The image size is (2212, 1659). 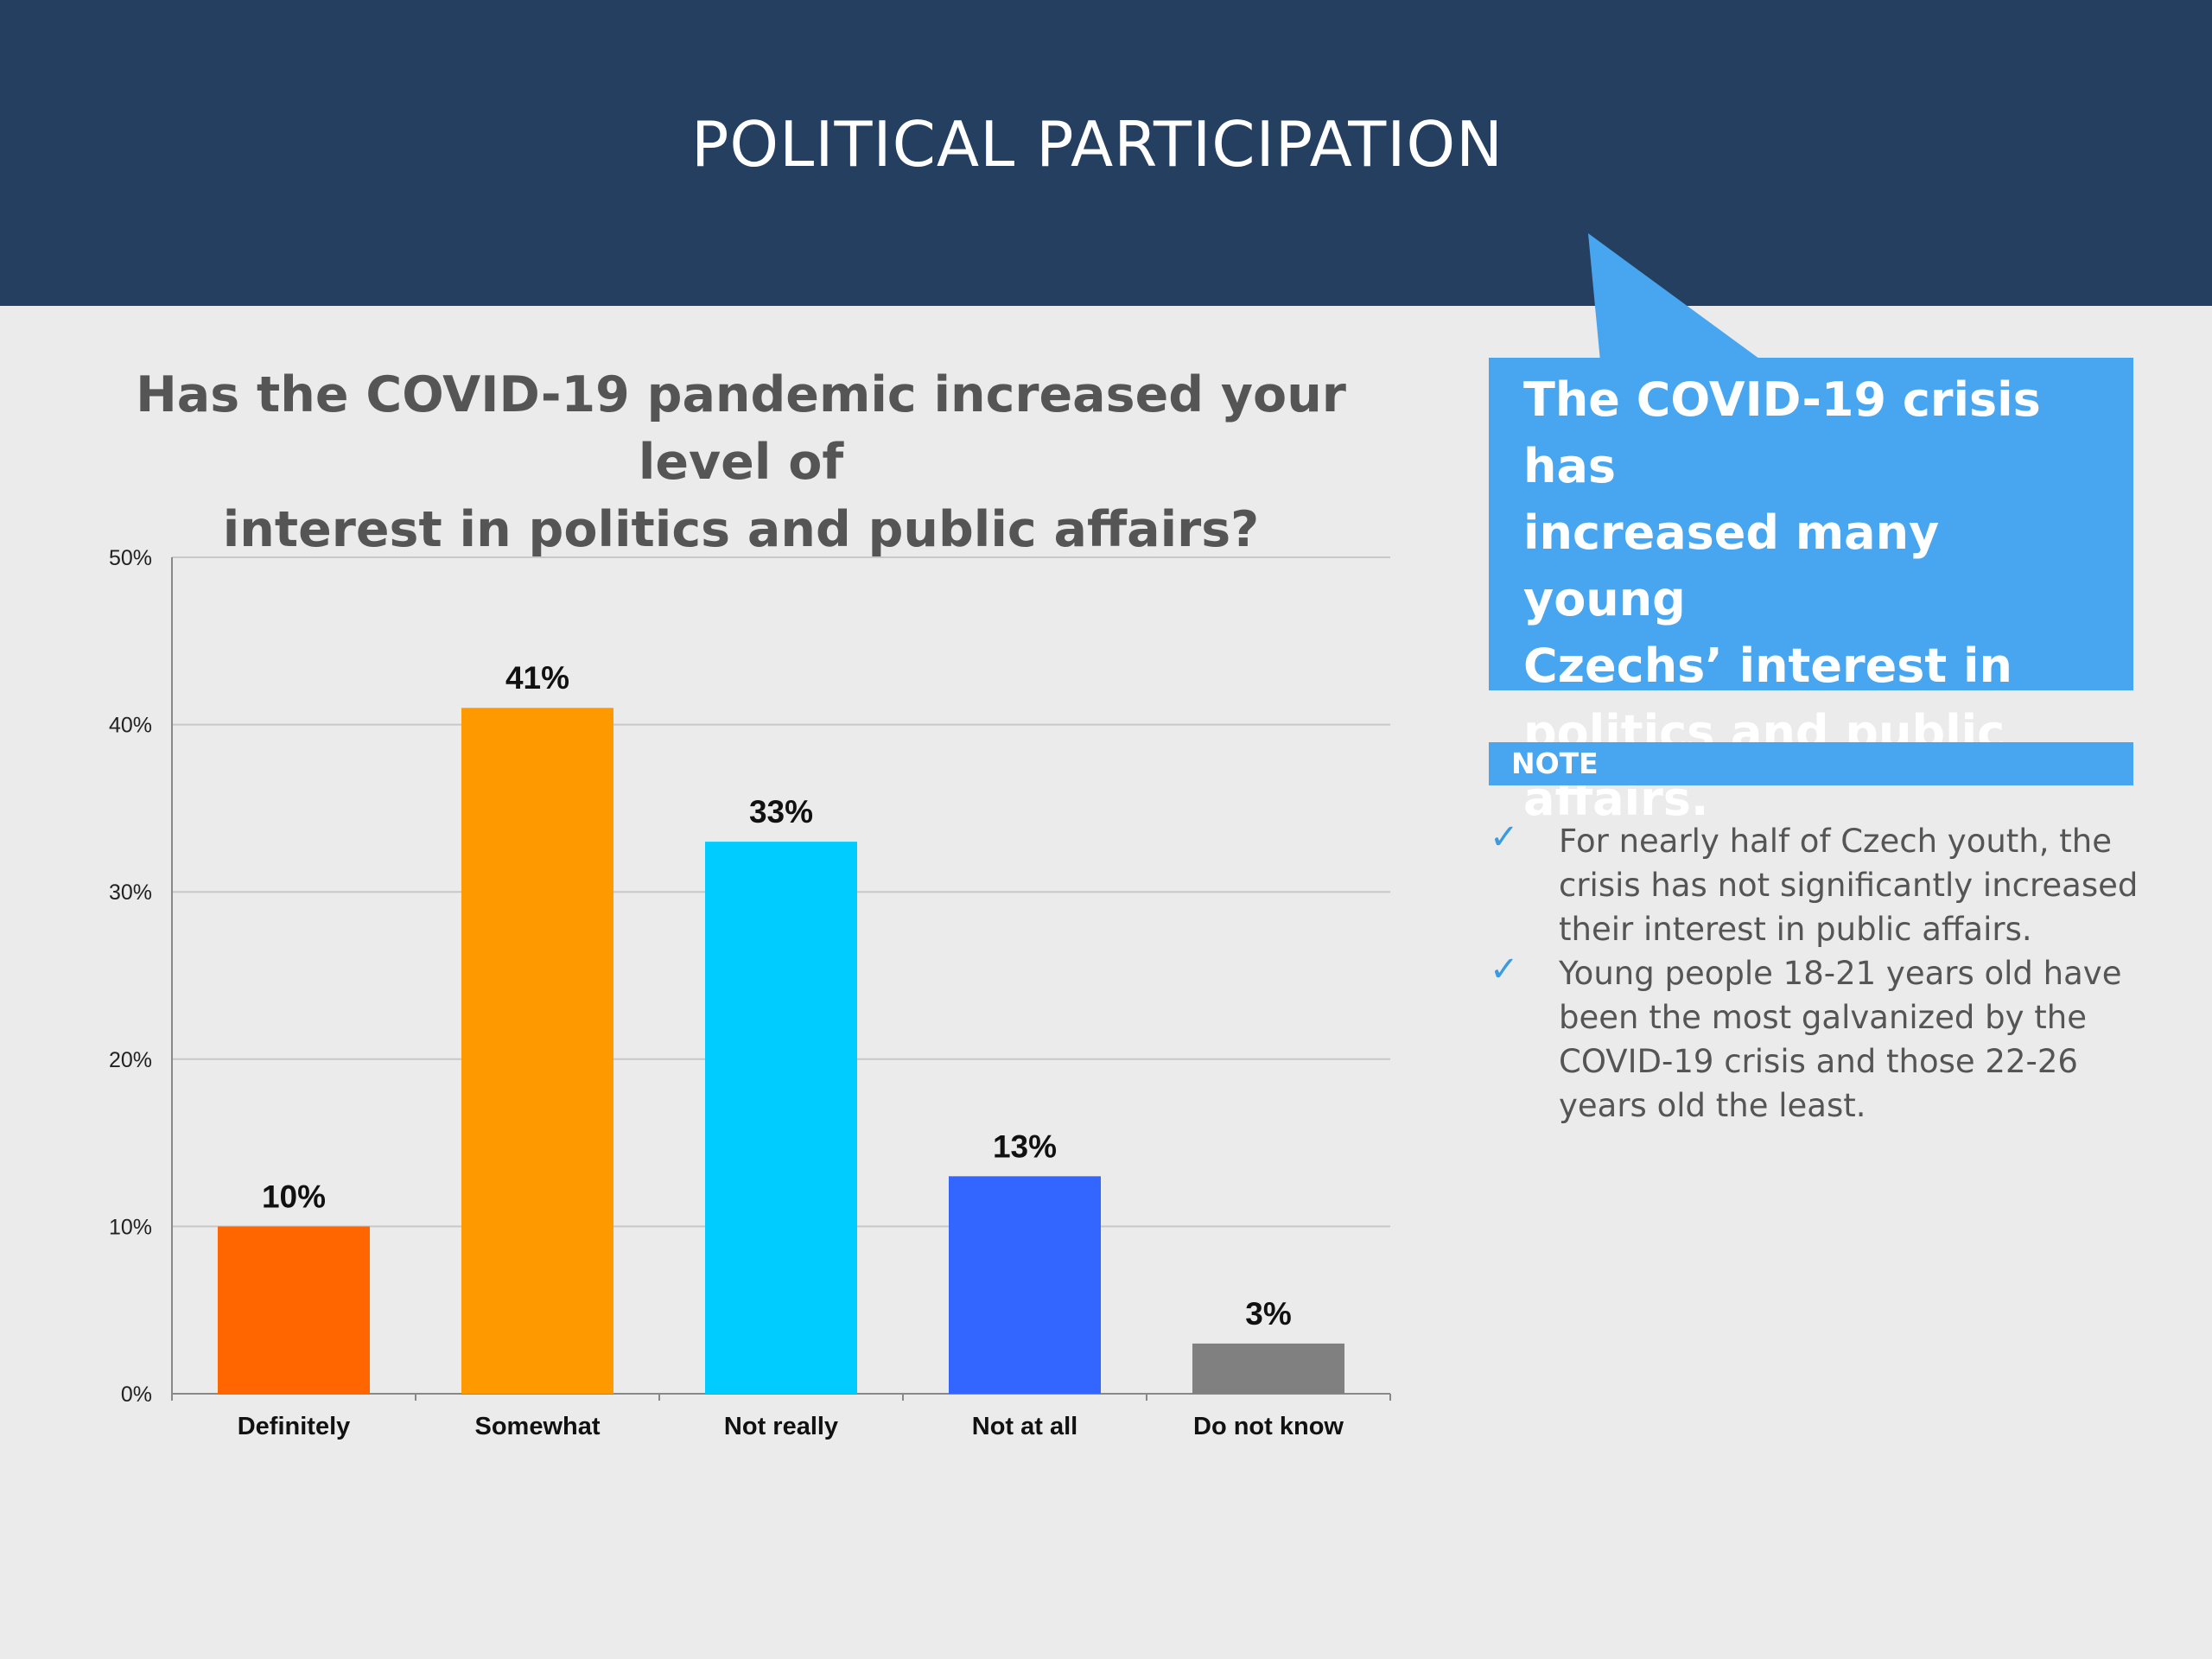 What do you see at coordinates (537, 1426) in the screenshot?
I see `category-label: Somewhat` at bounding box center [537, 1426].